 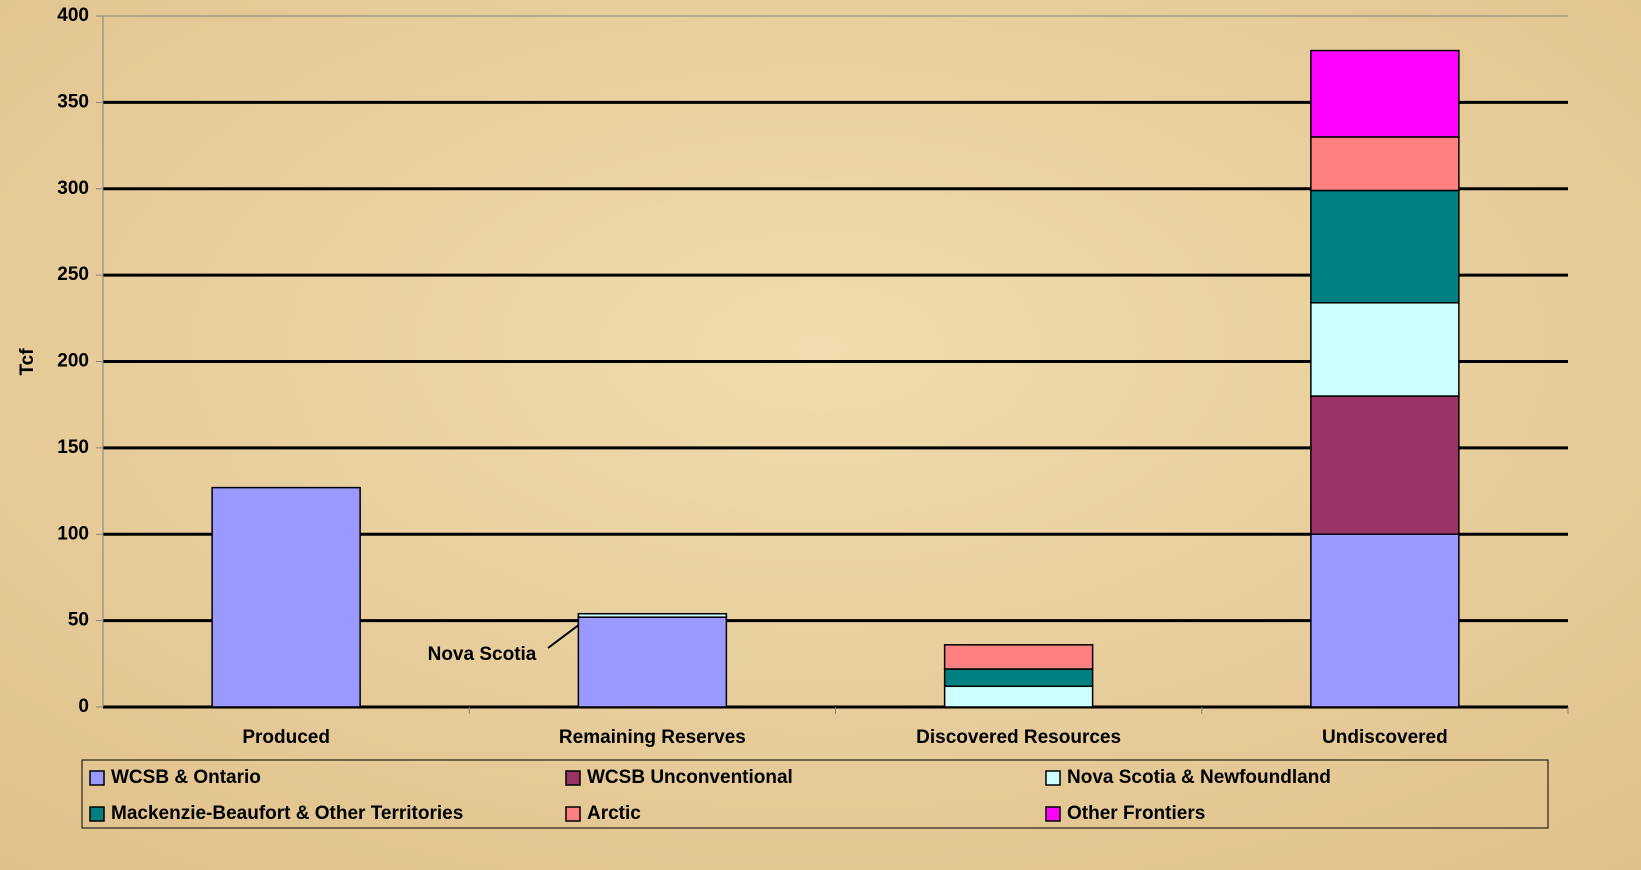 I want to click on legend-label: Nova Scotia & Newfoundland, so click(x=1199, y=777).